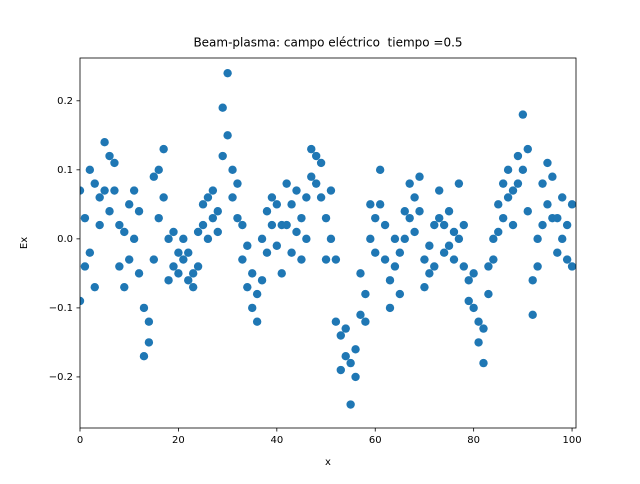 Image resolution: width=640 pixels, height=484 pixels. What do you see at coordinates (65, 170) in the screenshot?
I see `y-tick-label: 0.1` at bounding box center [65, 170].